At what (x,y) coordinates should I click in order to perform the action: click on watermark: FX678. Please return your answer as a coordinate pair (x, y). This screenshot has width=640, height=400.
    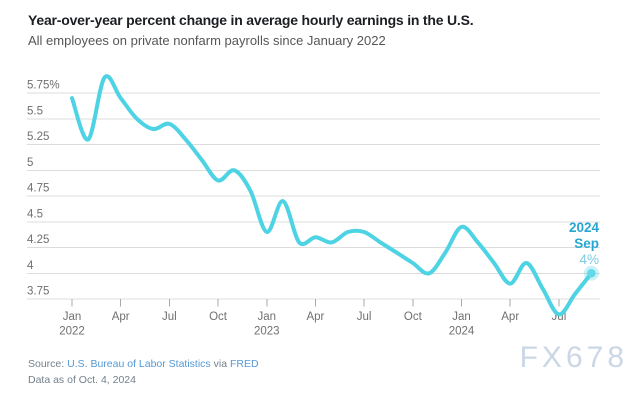
    Looking at the image, I should click on (573, 357).